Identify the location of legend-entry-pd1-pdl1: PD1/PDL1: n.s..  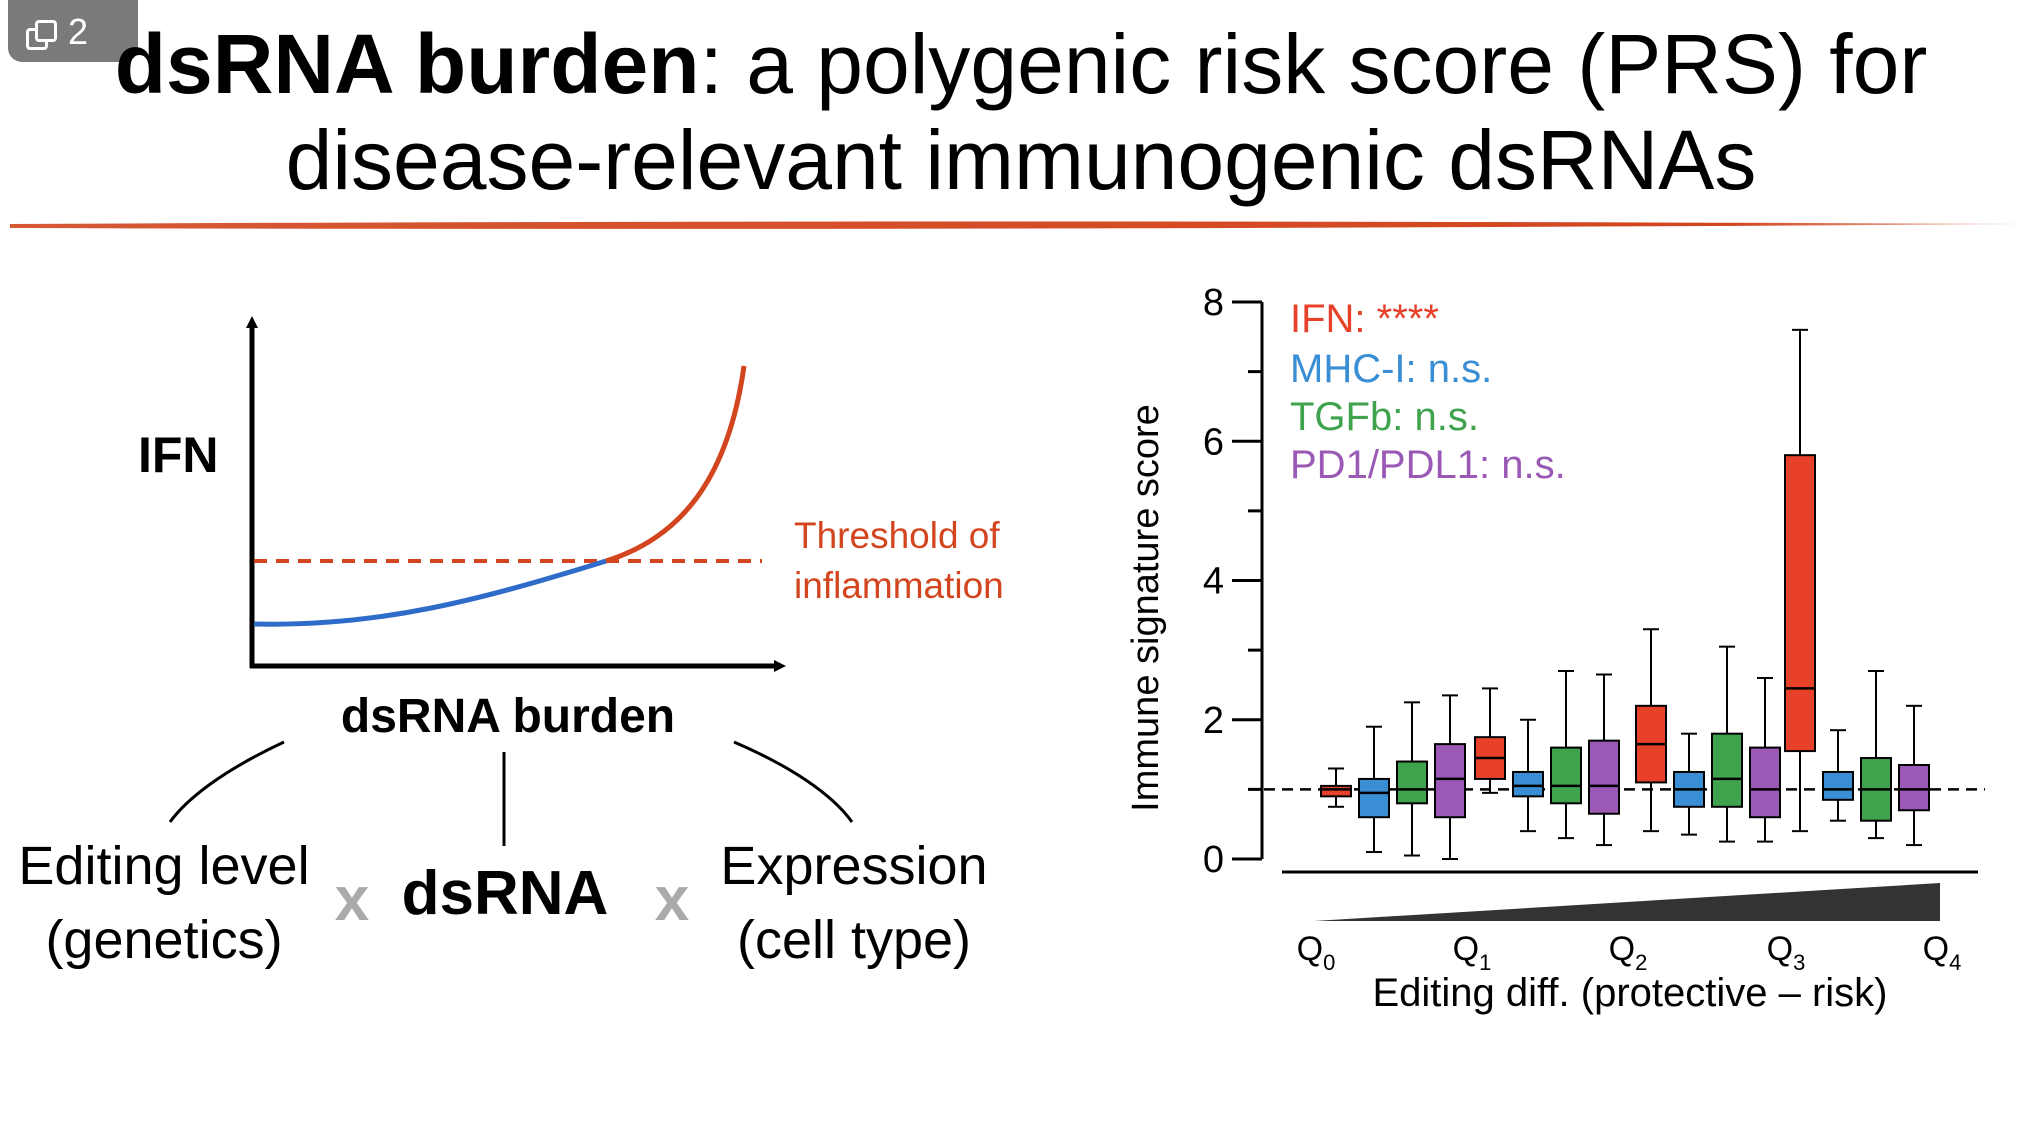
(1428, 465).